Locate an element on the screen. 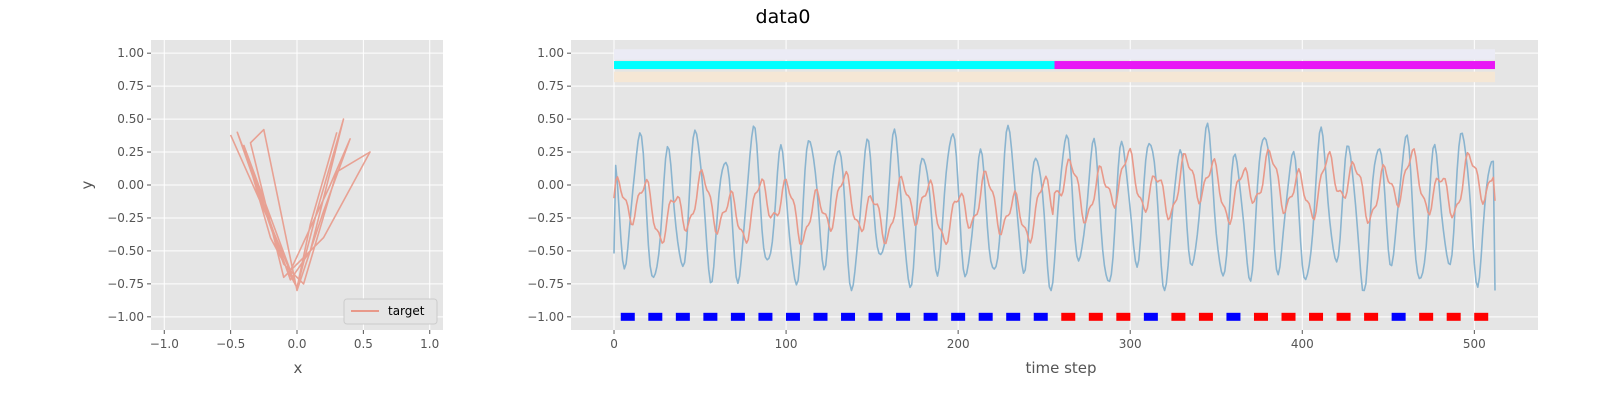  x-tick-label: 500 is located at coordinates (1474, 344).